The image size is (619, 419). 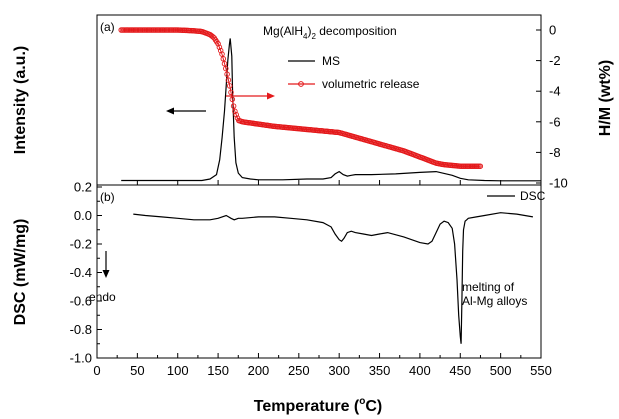 I want to click on melting-annotation-line1: melting of, so click(x=488, y=287).